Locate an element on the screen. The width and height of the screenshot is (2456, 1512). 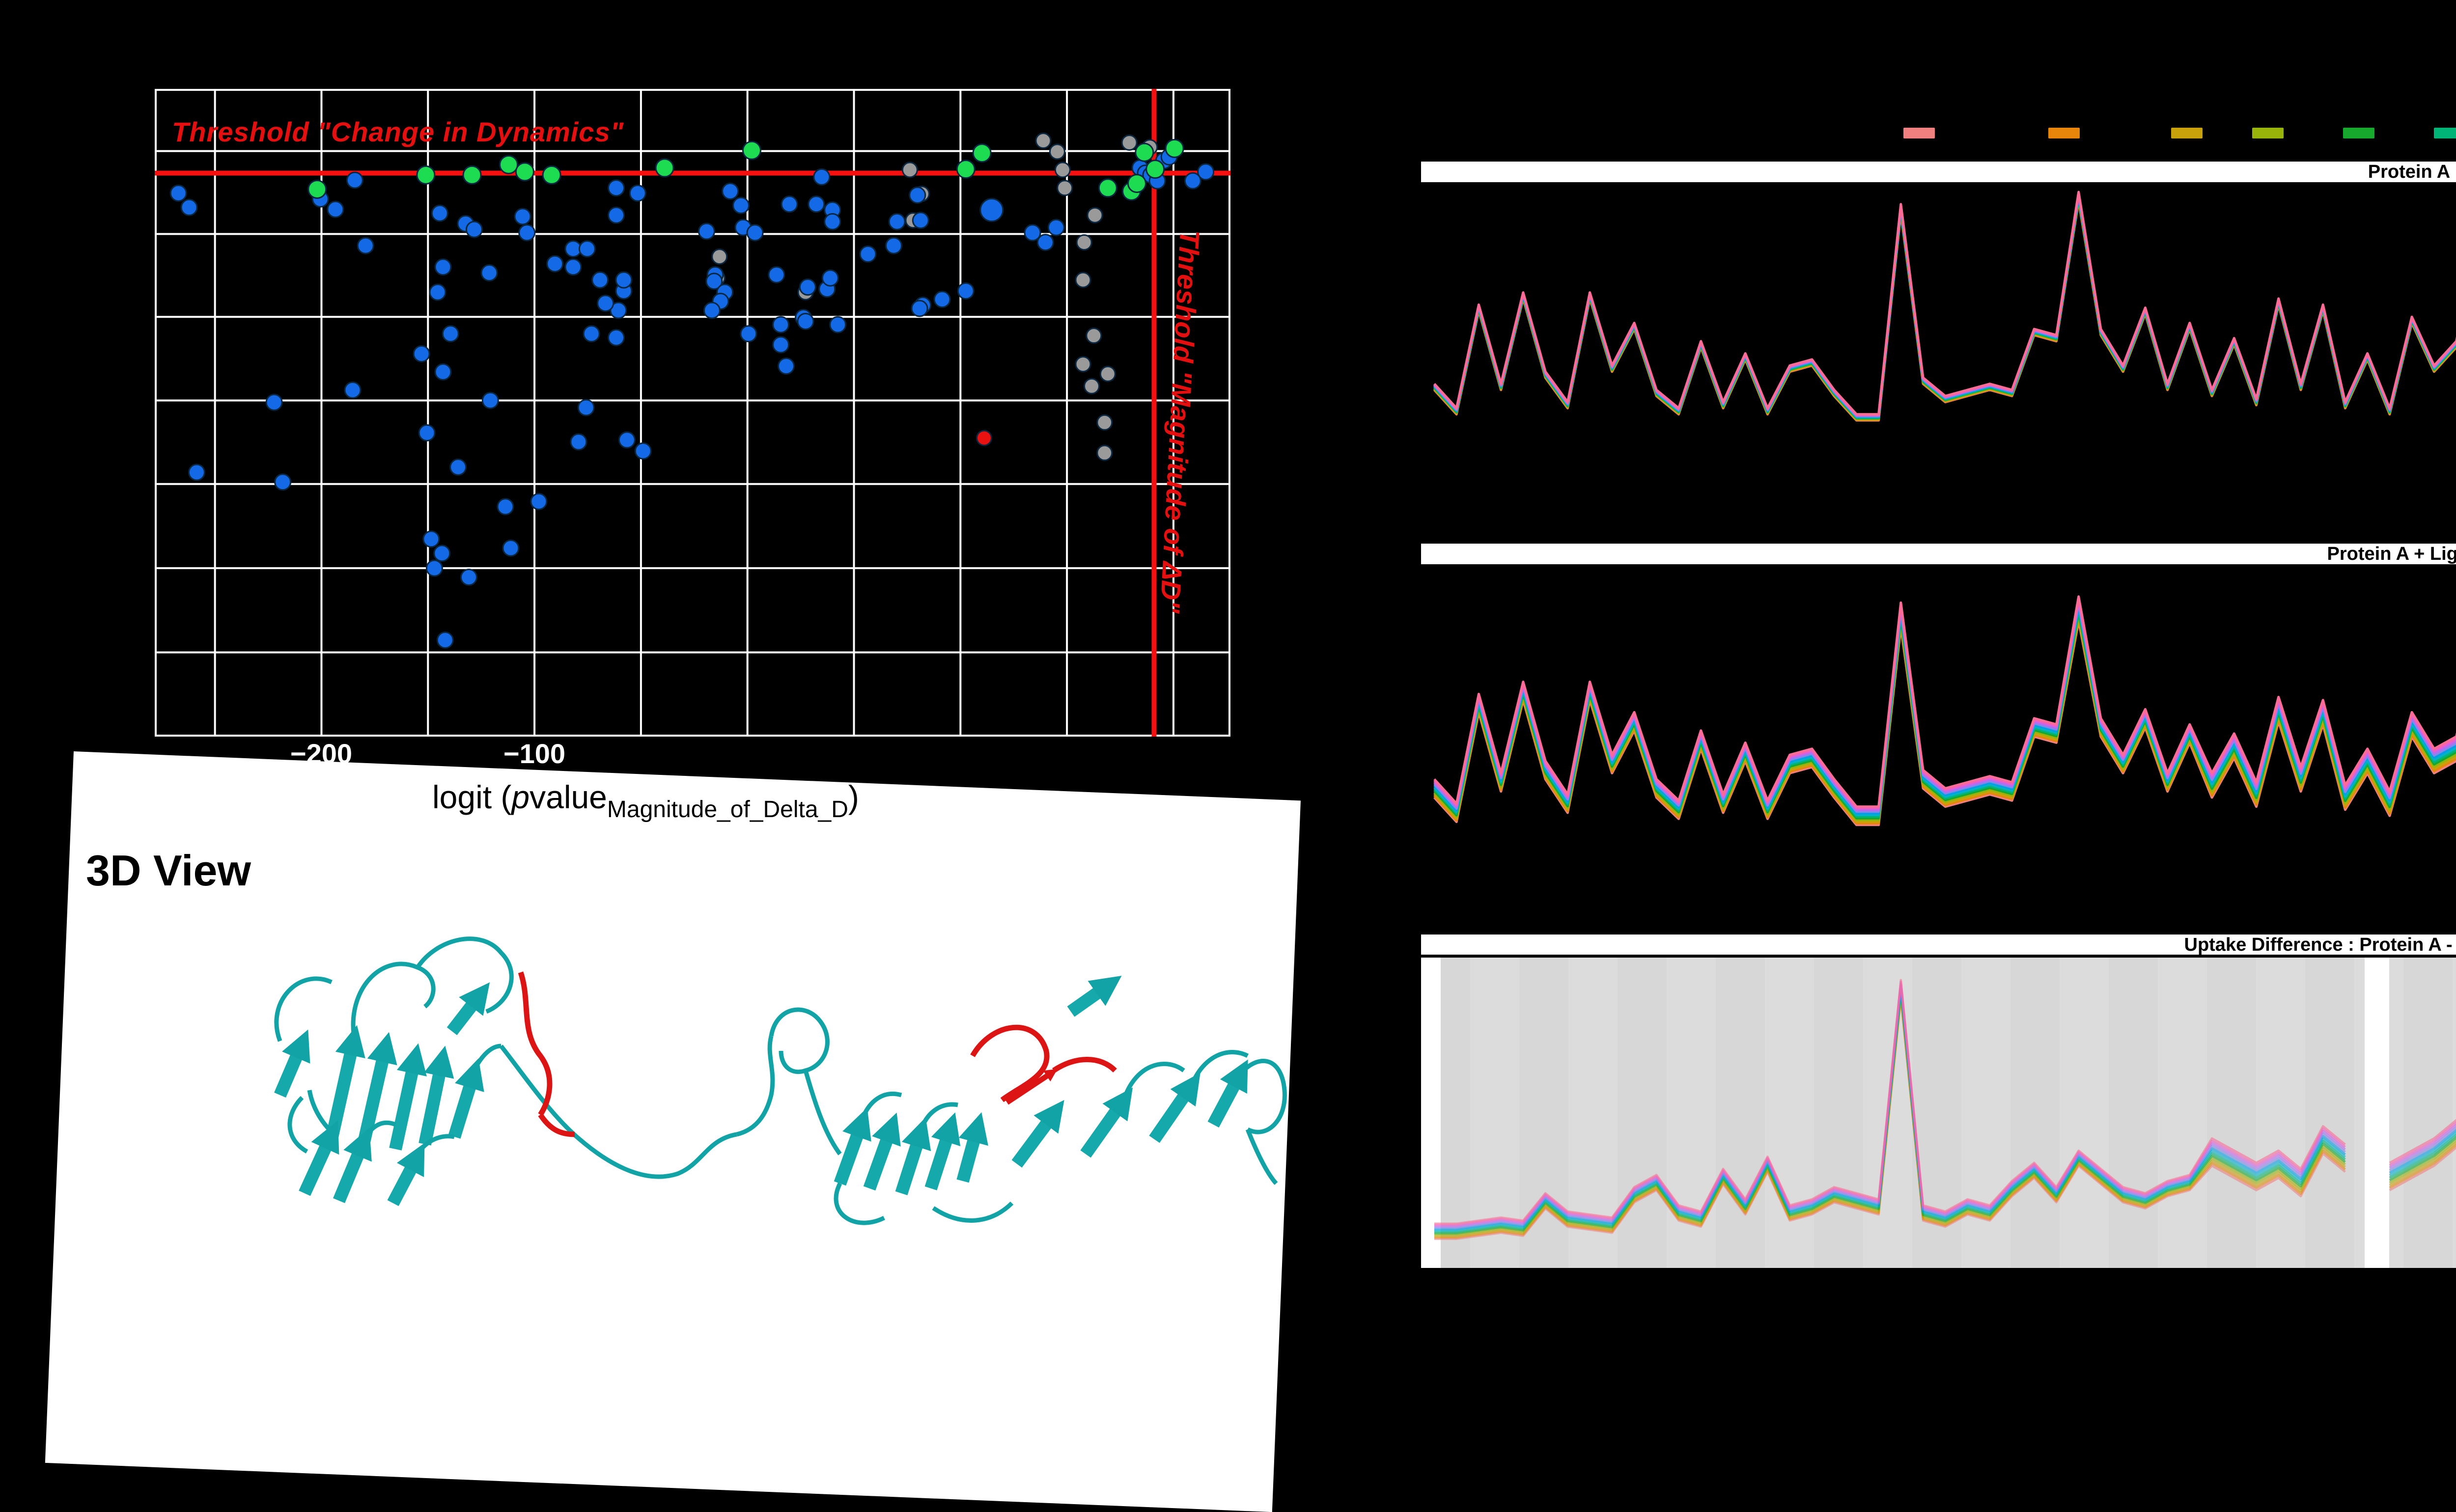
uptake-chart-protein-a is located at coordinates (1939, 354).